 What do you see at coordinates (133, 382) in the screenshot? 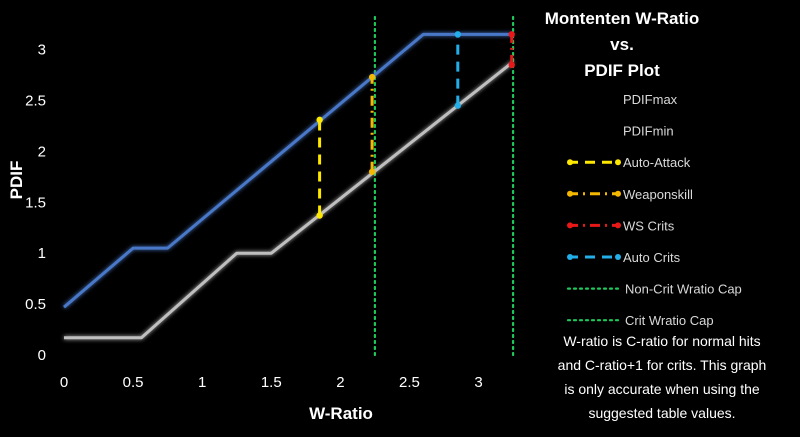
I see `x-tick-label: 0.5` at bounding box center [133, 382].